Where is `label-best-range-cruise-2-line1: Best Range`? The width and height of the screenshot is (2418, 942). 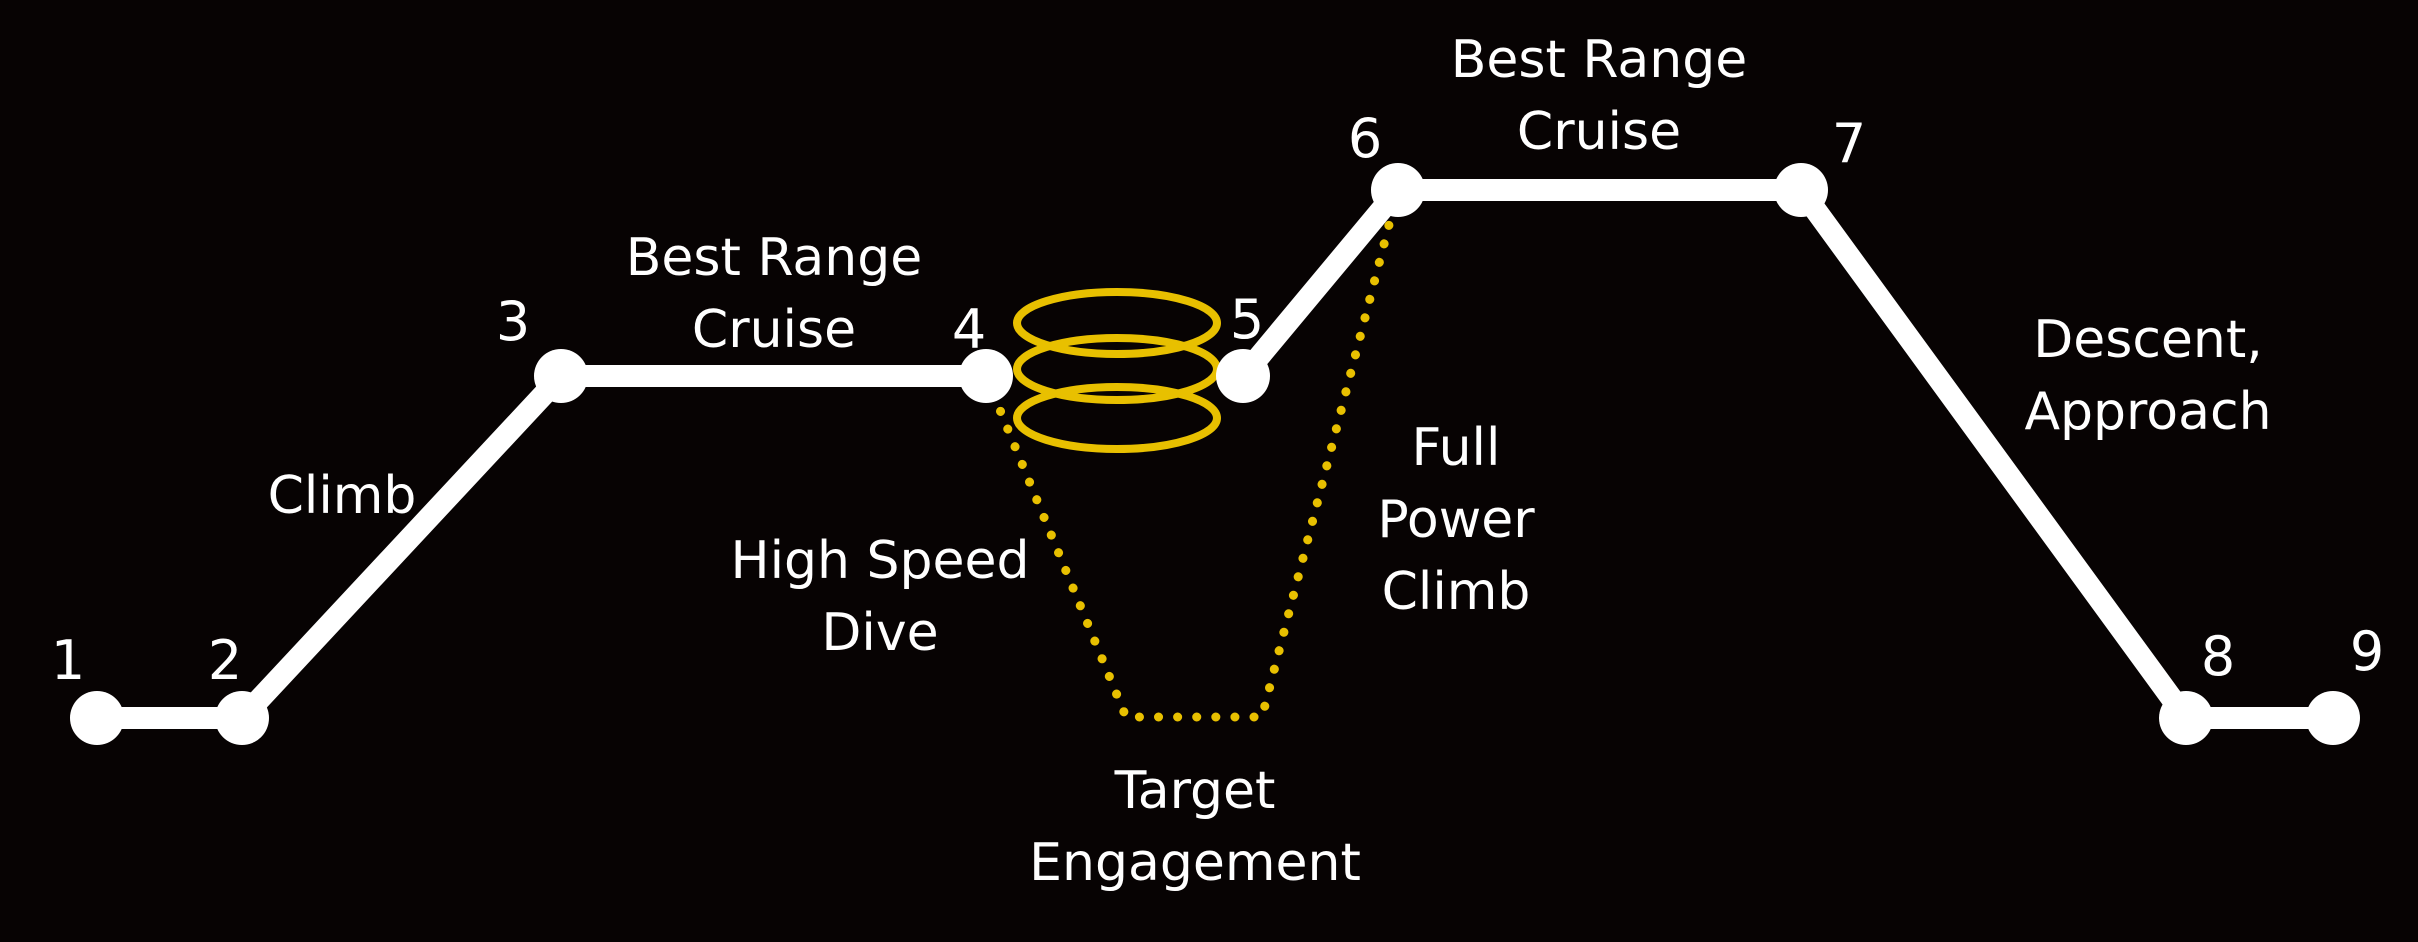
label-best-range-cruise-2-line1: Best Range is located at coordinates (1599, 60).